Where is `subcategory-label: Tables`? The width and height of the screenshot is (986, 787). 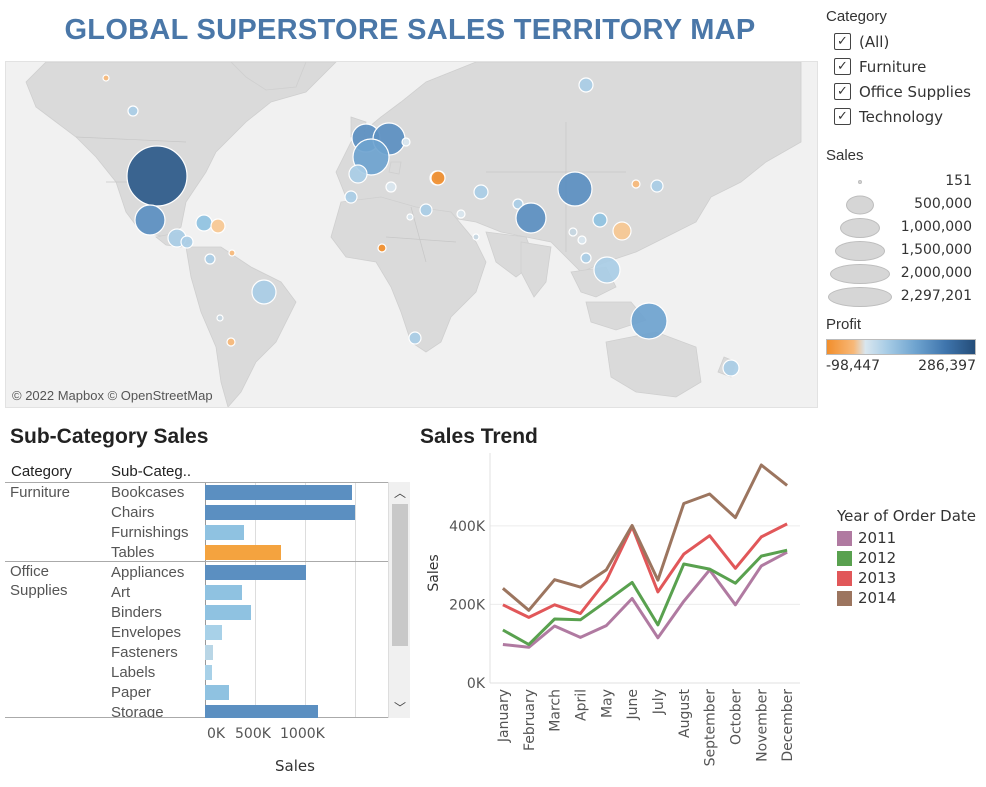 subcategory-label: Tables is located at coordinates (133, 552).